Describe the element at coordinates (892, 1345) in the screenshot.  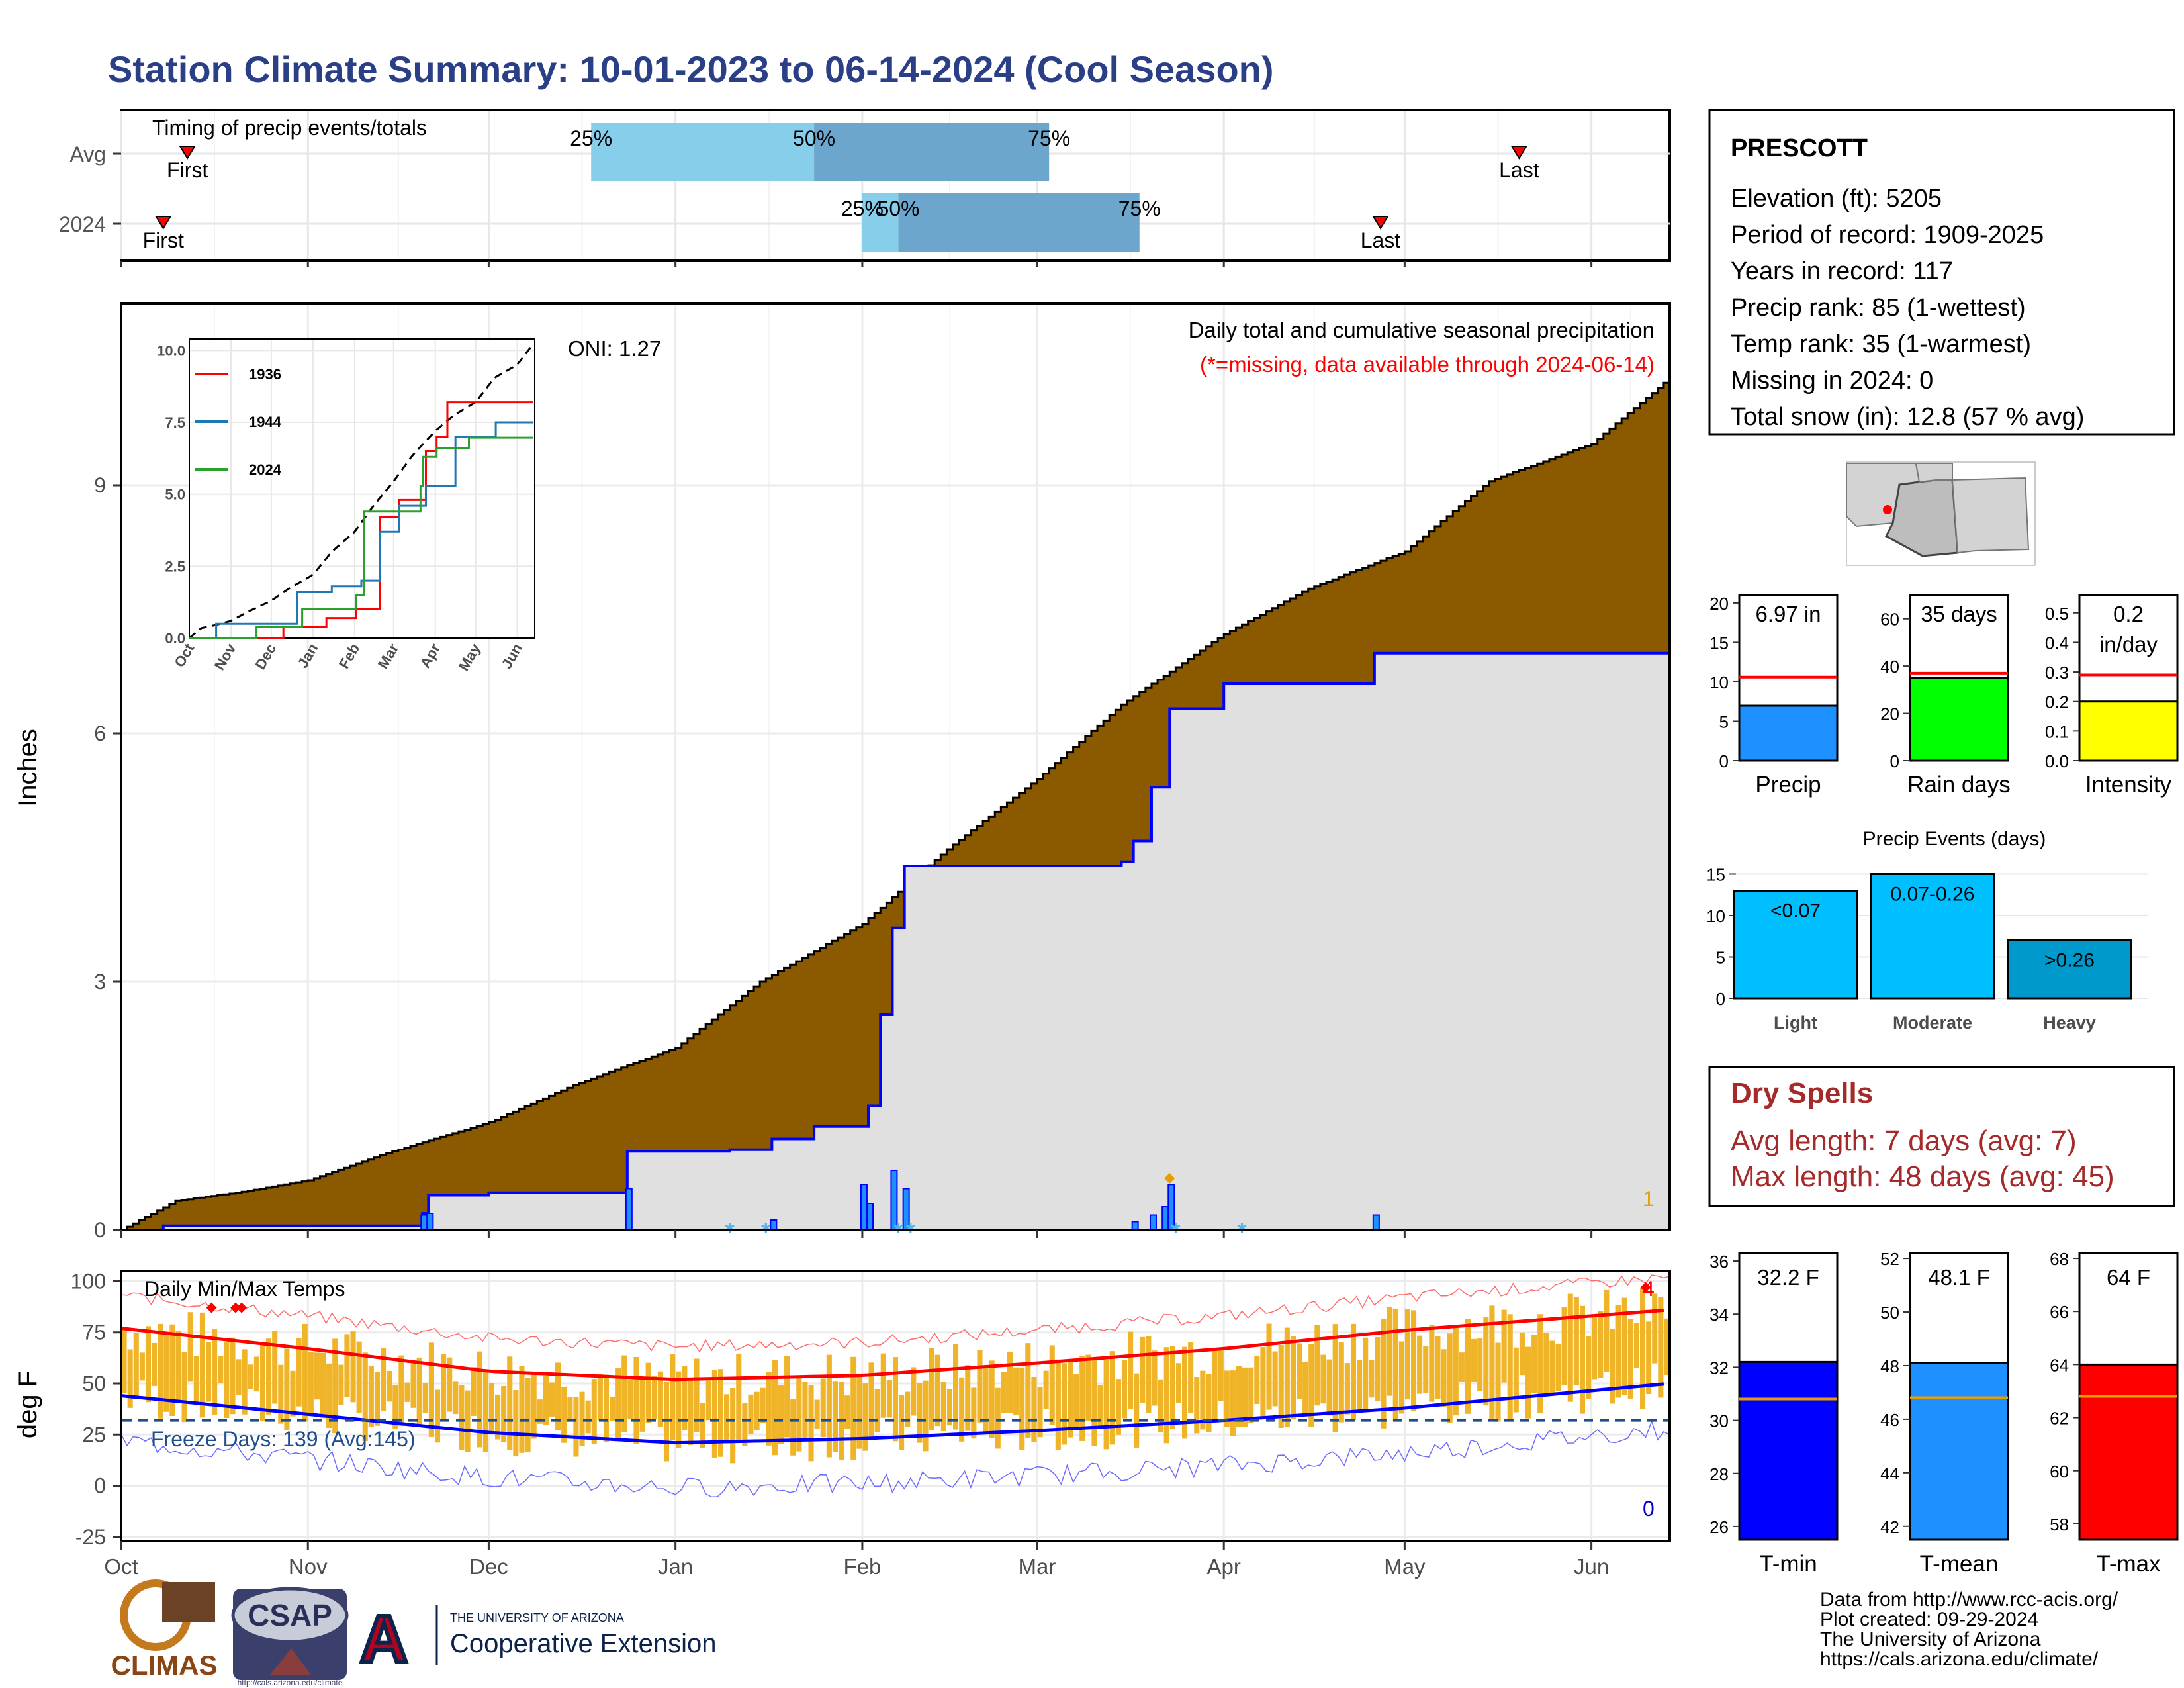
I see `avg-max-temp-line` at that location.